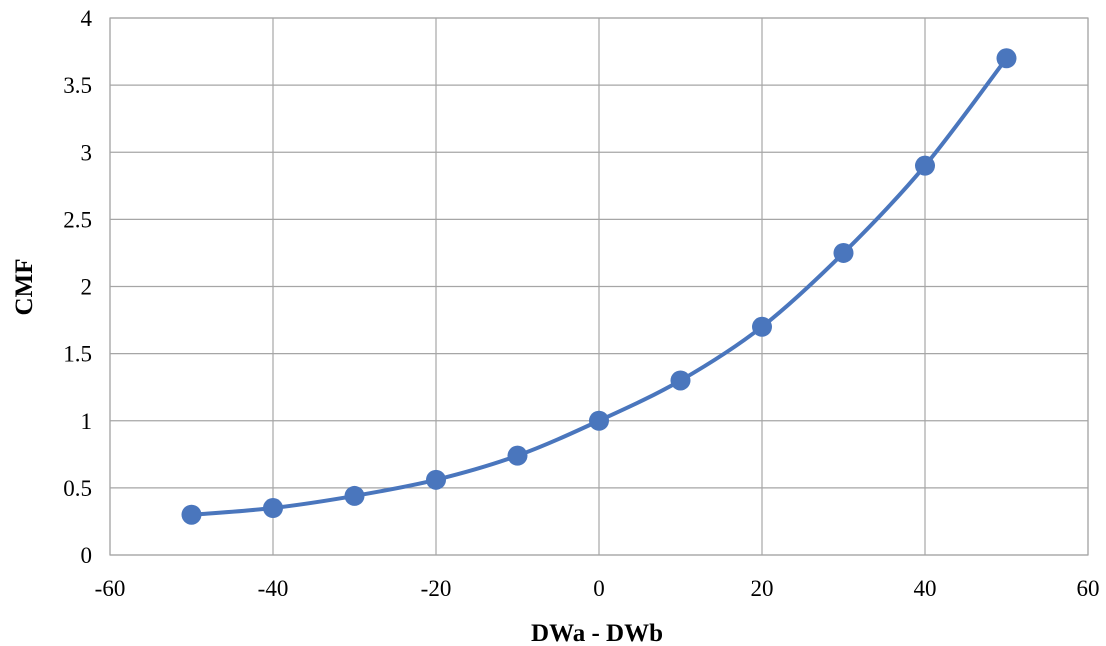  Describe the element at coordinates (1088, 588) in the screenshot. I see `x-tick-label: 60` at that location.